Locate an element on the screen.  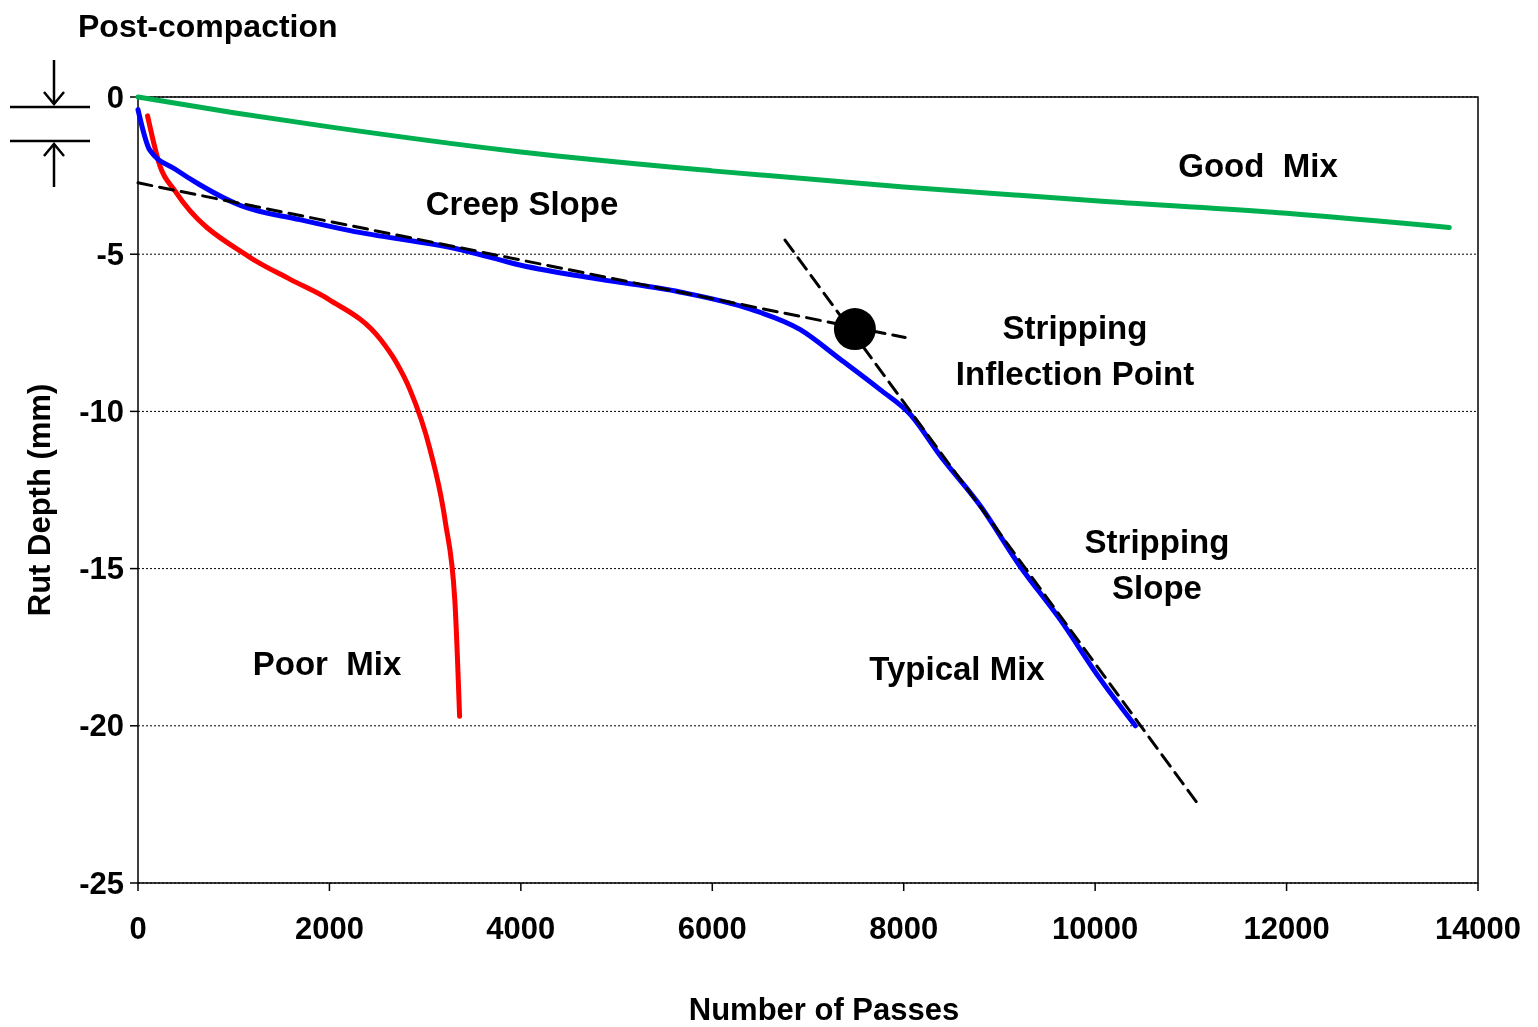
x-axis-title: Number of Passes is located at coordinates (824, 1009).